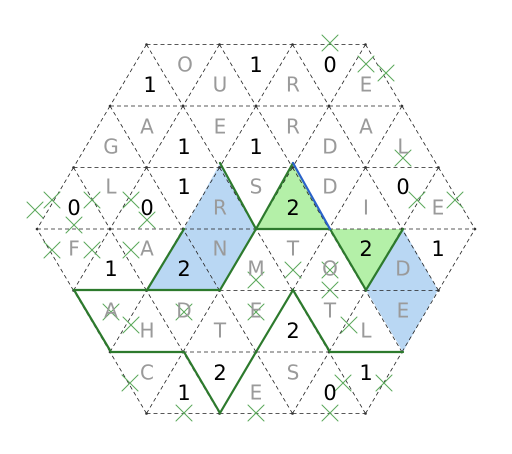 Image resolution: width=512 pixels, height=454 pixels. What do you see at coordinates (220, 249) in the screenshot?
I see `letter-cell: N` at bounding box center [220, 249].